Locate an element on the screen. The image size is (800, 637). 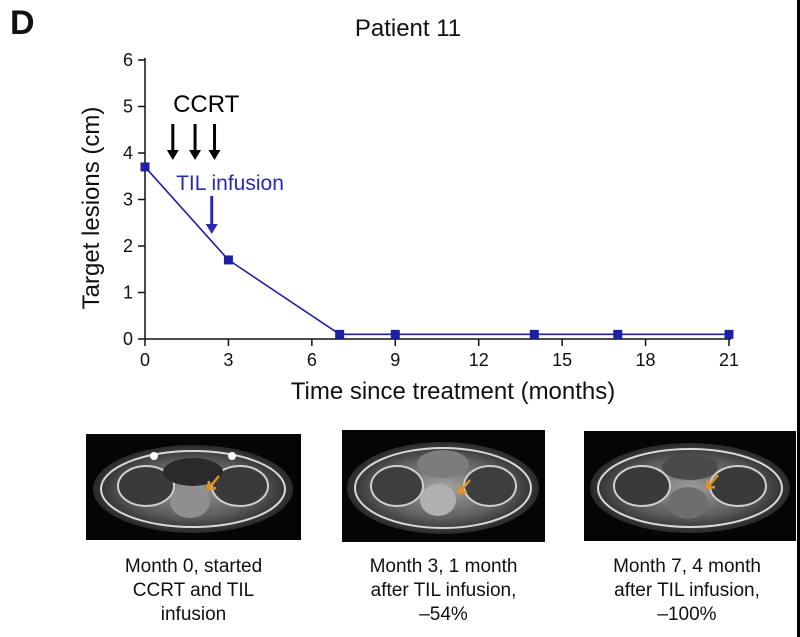
caption-line: –100% is located at coordinates (687, 614).